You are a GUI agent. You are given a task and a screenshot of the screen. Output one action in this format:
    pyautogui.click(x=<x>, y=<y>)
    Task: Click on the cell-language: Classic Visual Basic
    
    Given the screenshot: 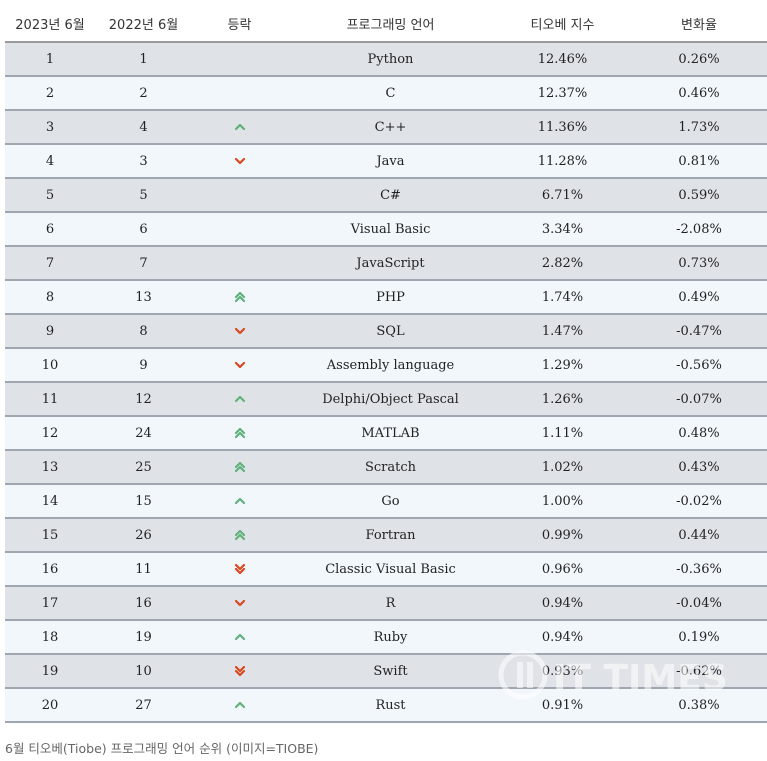 What is the action you would take?
    pyautogui.click(x=390, y=569)
    